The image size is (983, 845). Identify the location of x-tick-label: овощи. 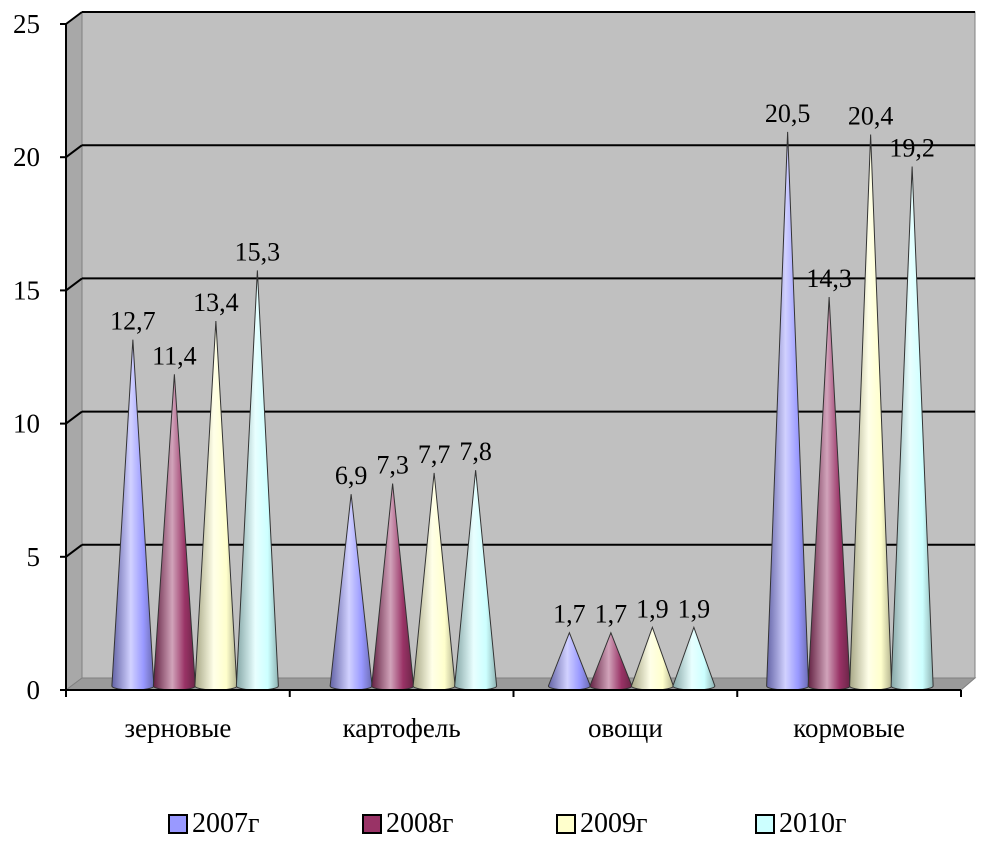
(625, 728).